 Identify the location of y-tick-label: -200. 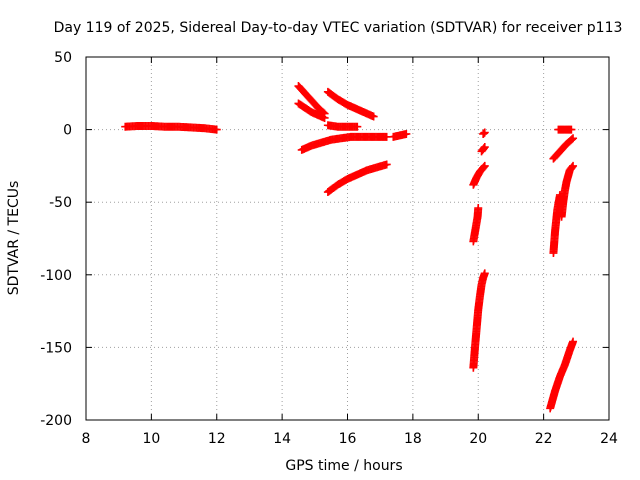
(56, 421).